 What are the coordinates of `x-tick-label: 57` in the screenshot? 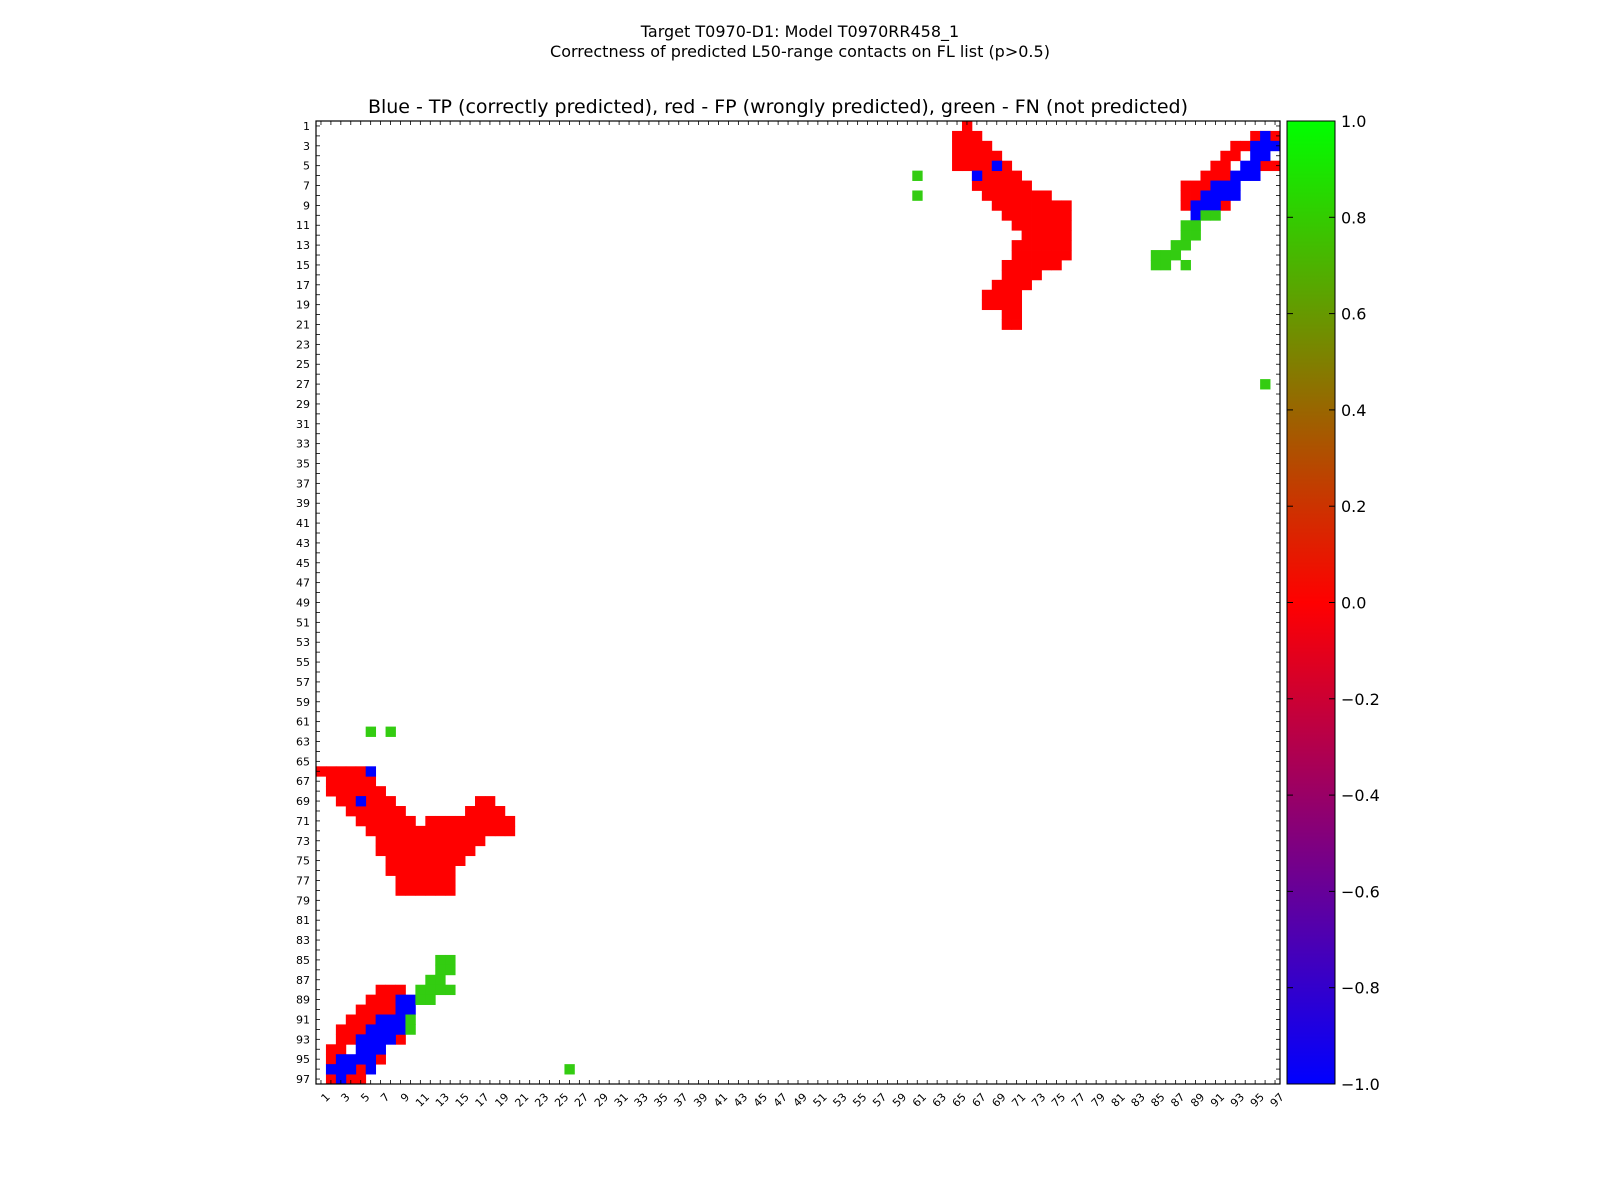 It's located at (879, 1100).